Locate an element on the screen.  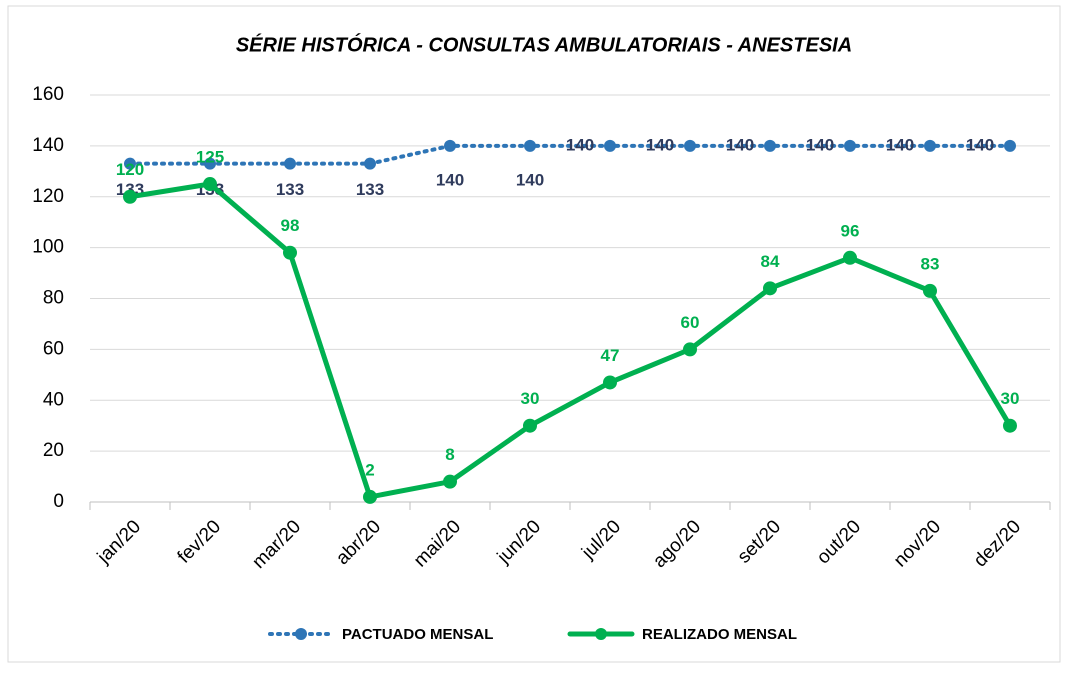
data-label: 60 is located at coordinates (690, 322).